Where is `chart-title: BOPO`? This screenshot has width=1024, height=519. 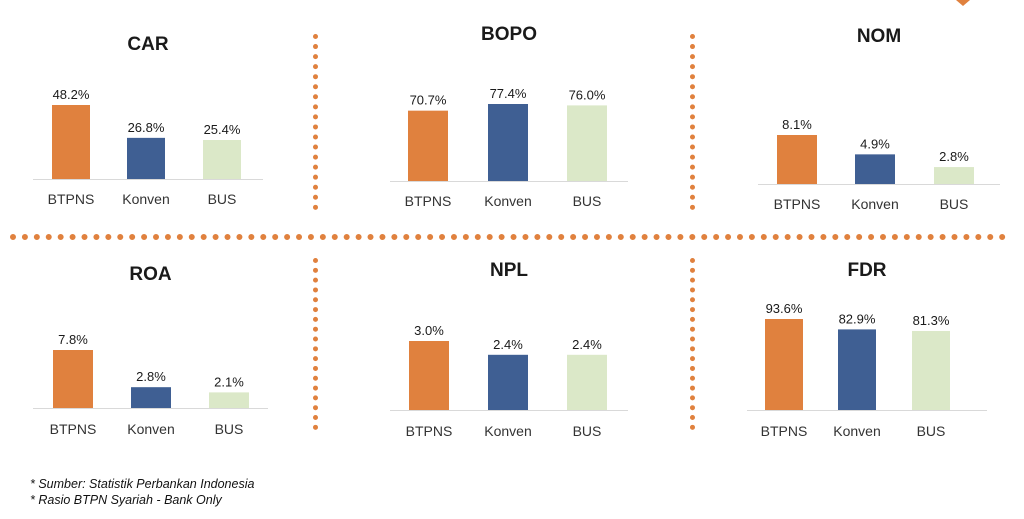
chart-title: BOPO is located at coordinates (509, 34).